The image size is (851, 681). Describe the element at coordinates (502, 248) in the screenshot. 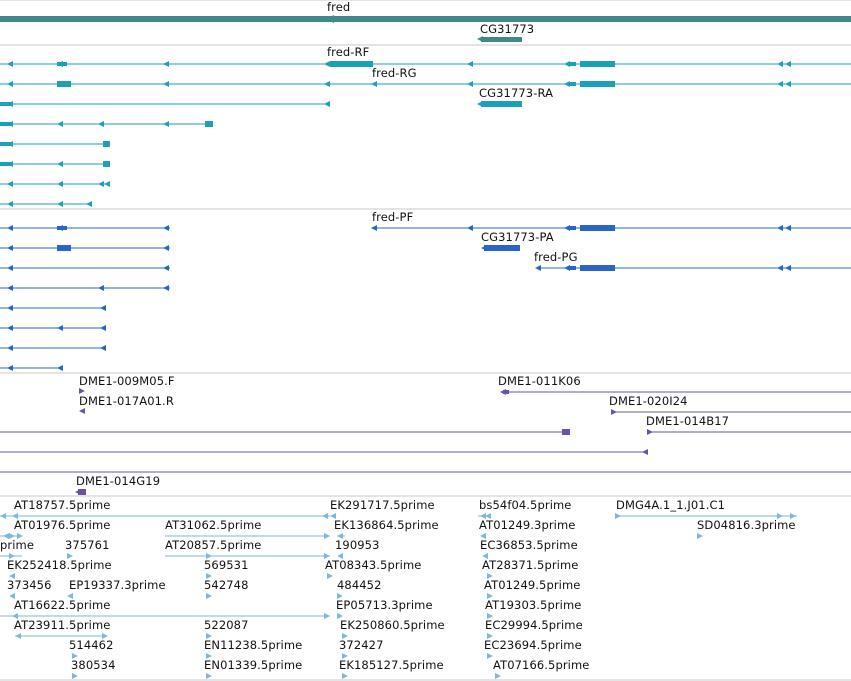

I see `protein-cg31773-pa` at that location.